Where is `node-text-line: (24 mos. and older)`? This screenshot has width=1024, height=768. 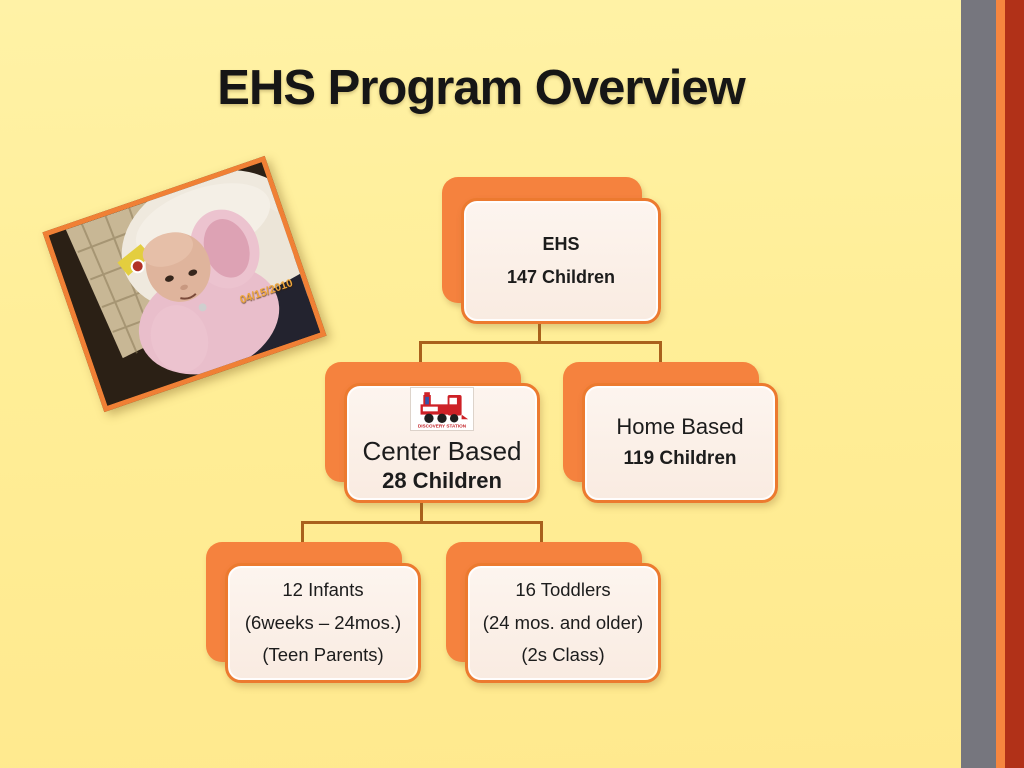 node-text-line: (24 mos. and older) is located at coordinates (563, 622).